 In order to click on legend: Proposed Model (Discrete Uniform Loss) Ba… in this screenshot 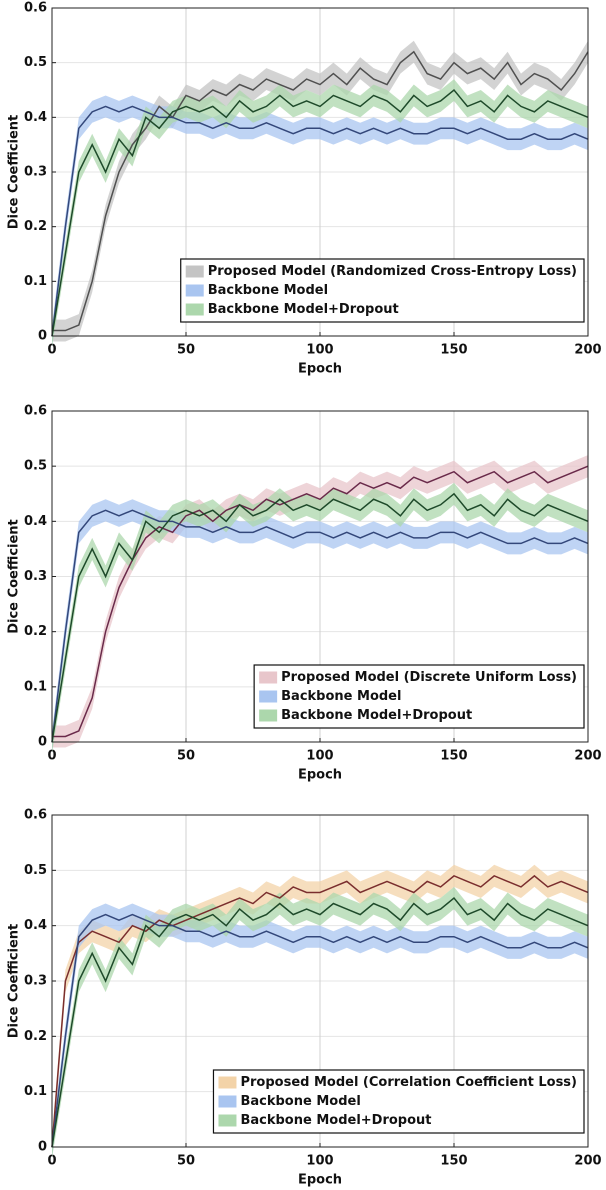, I will do `click(419, 696)`.